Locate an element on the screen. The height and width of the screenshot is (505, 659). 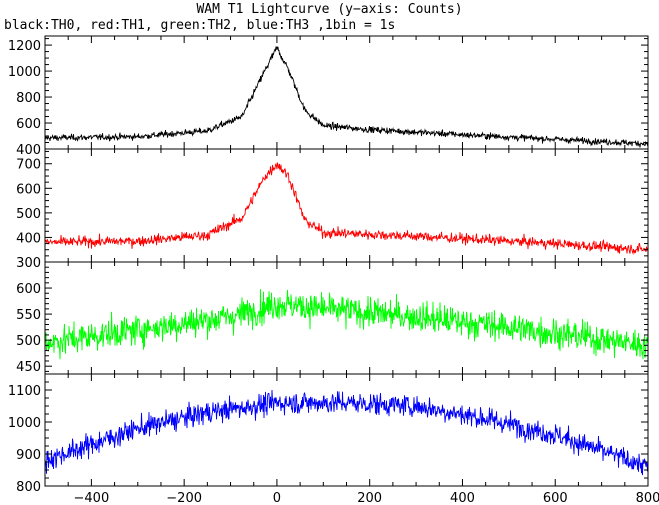
x-tick-label: 200 is located at coordinates (369, 498).